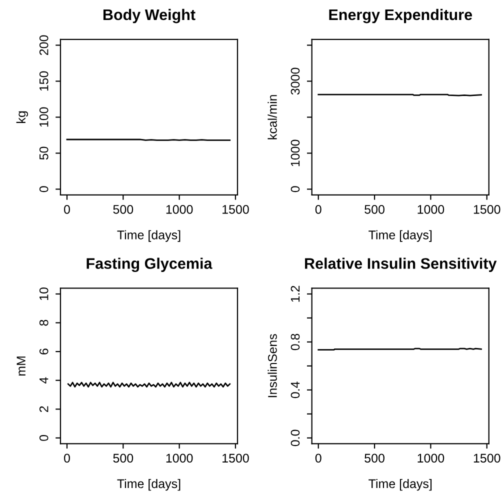 The width and height of the screenshot is (504, 493). What do you see at coordinates (400, 16) in the screenshot?
I see `chart-title: Energy Expenditure` at bounding box center [400, 16].